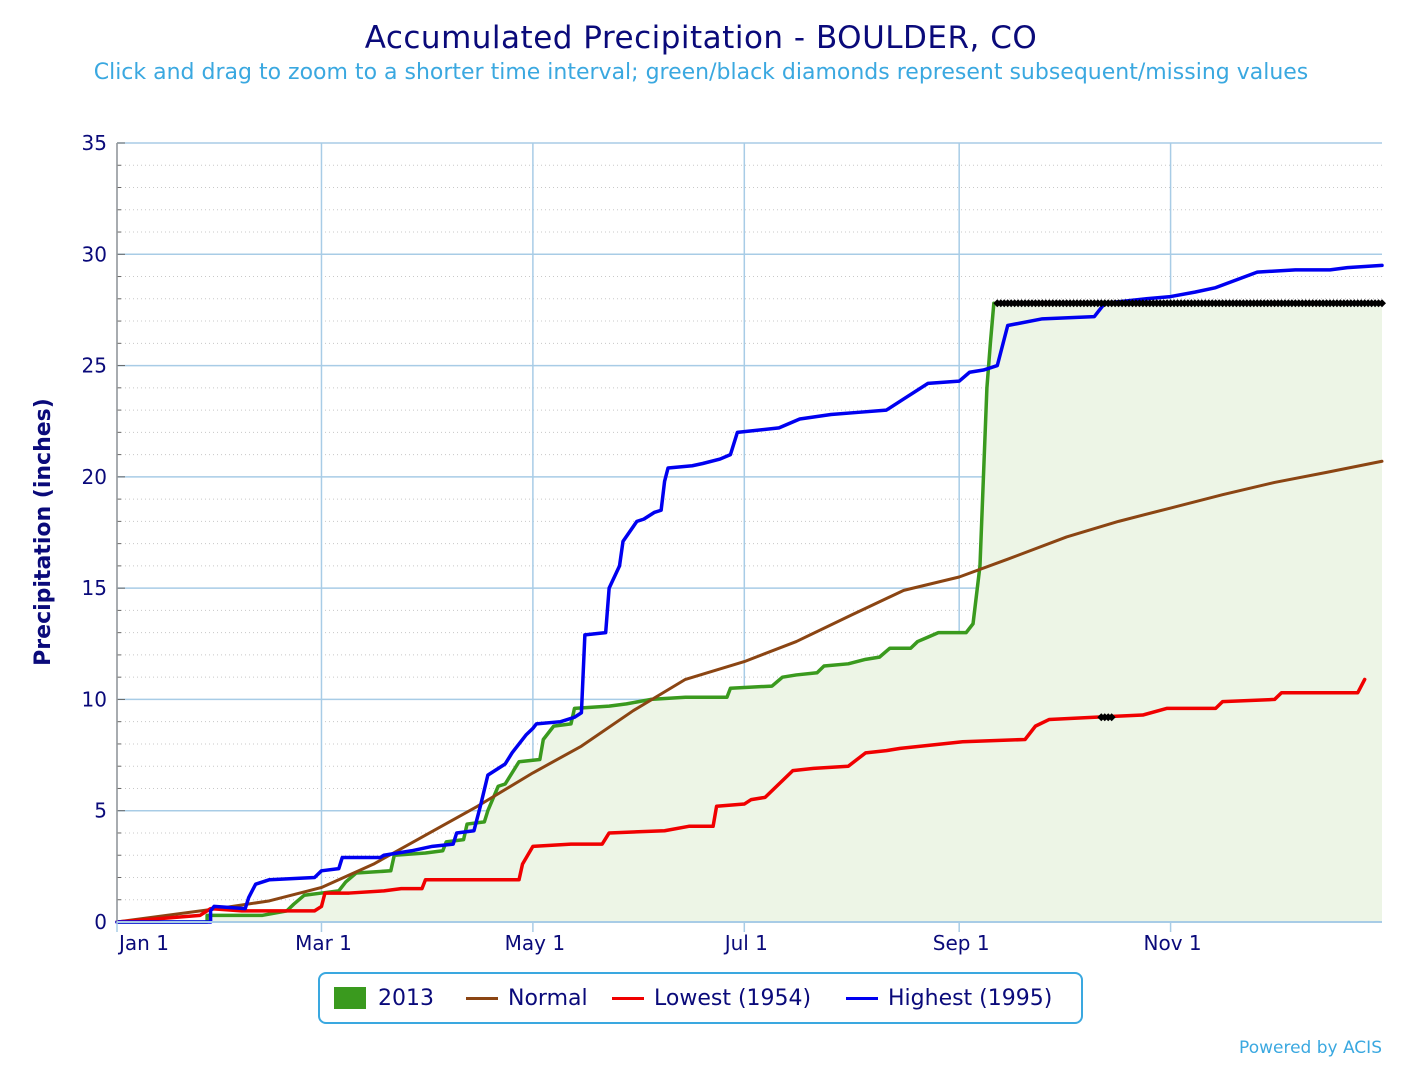 This screenshot has height=1066, width=1402. I want to click on legend-label-highest: Highest (1995), so click(970, 998).